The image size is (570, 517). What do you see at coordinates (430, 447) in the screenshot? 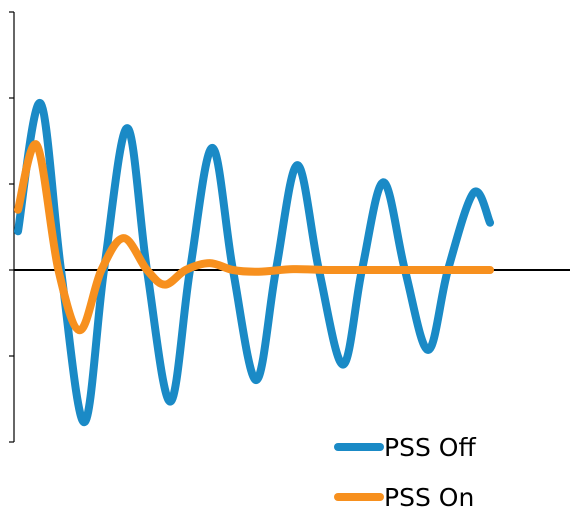
I see `legend-label: PSS Off` at bounding box center [430, 447].